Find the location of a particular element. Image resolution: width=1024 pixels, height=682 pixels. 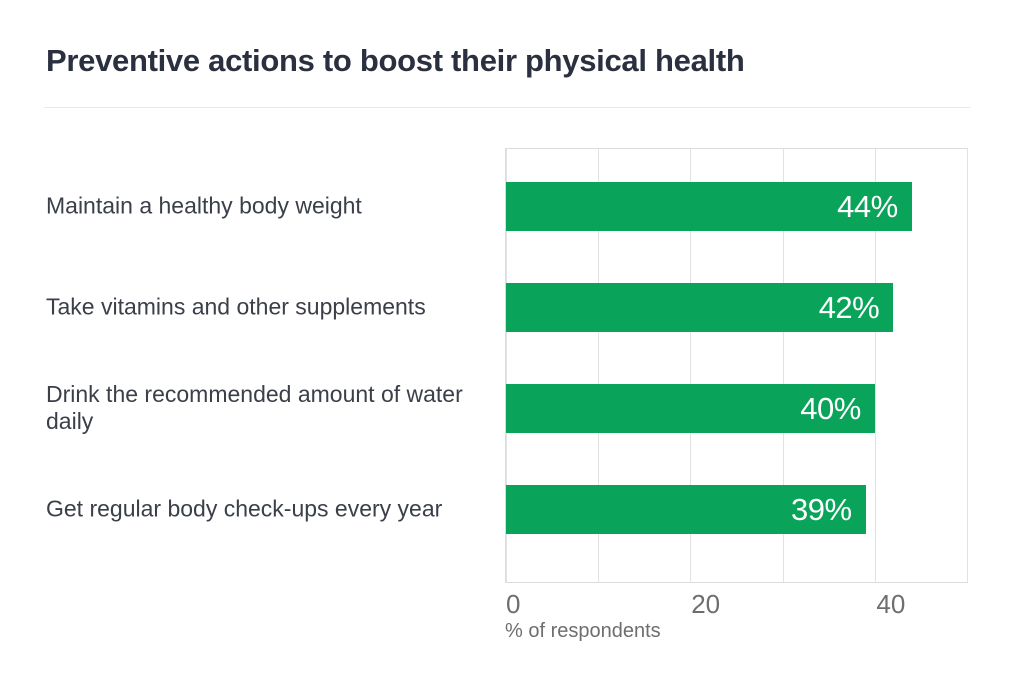

bar: 39% is located at coordinates (686, 509).